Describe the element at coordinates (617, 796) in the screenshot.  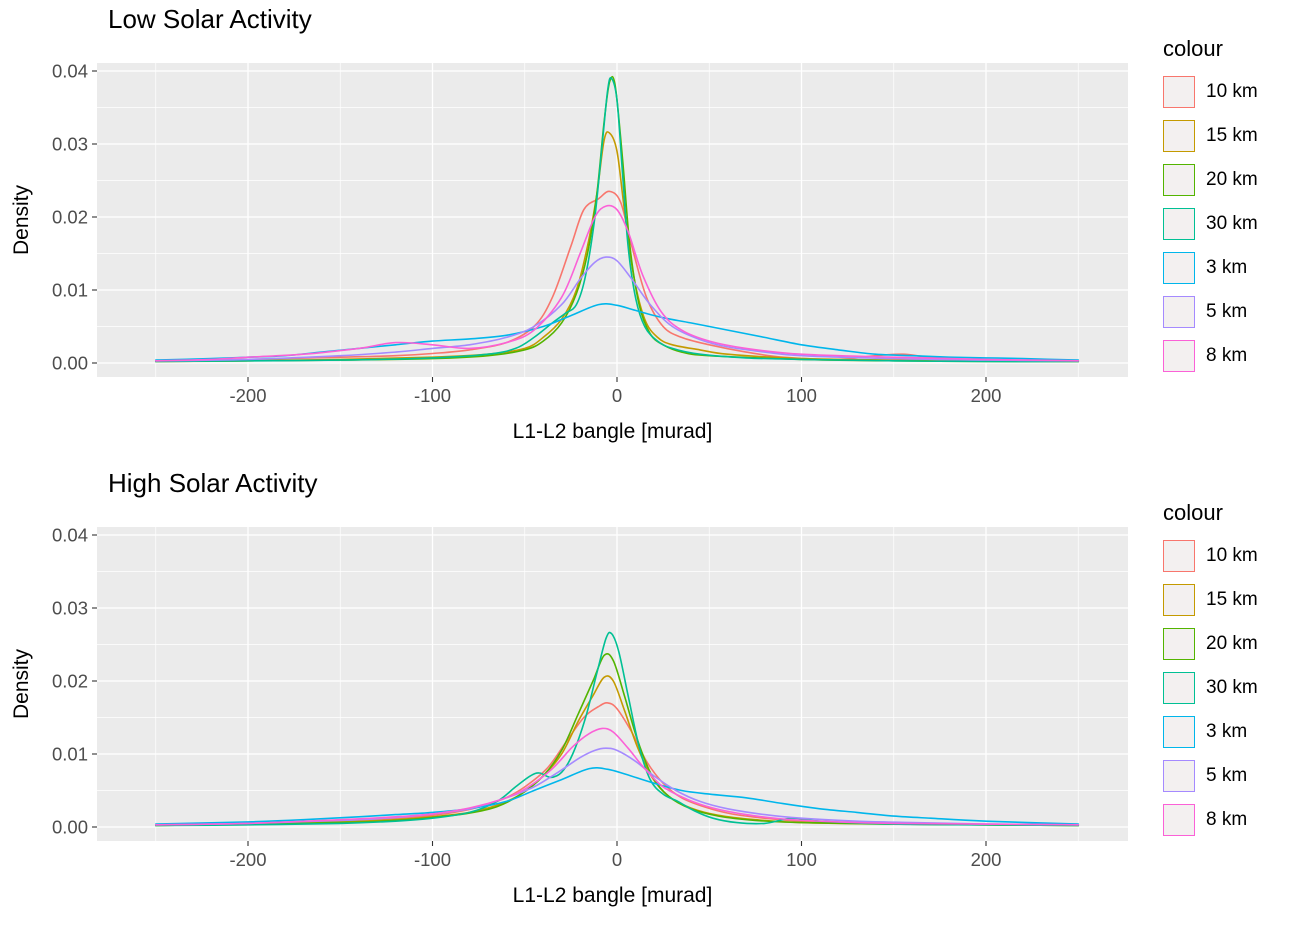
I see `density-curve-3-km` at that location.